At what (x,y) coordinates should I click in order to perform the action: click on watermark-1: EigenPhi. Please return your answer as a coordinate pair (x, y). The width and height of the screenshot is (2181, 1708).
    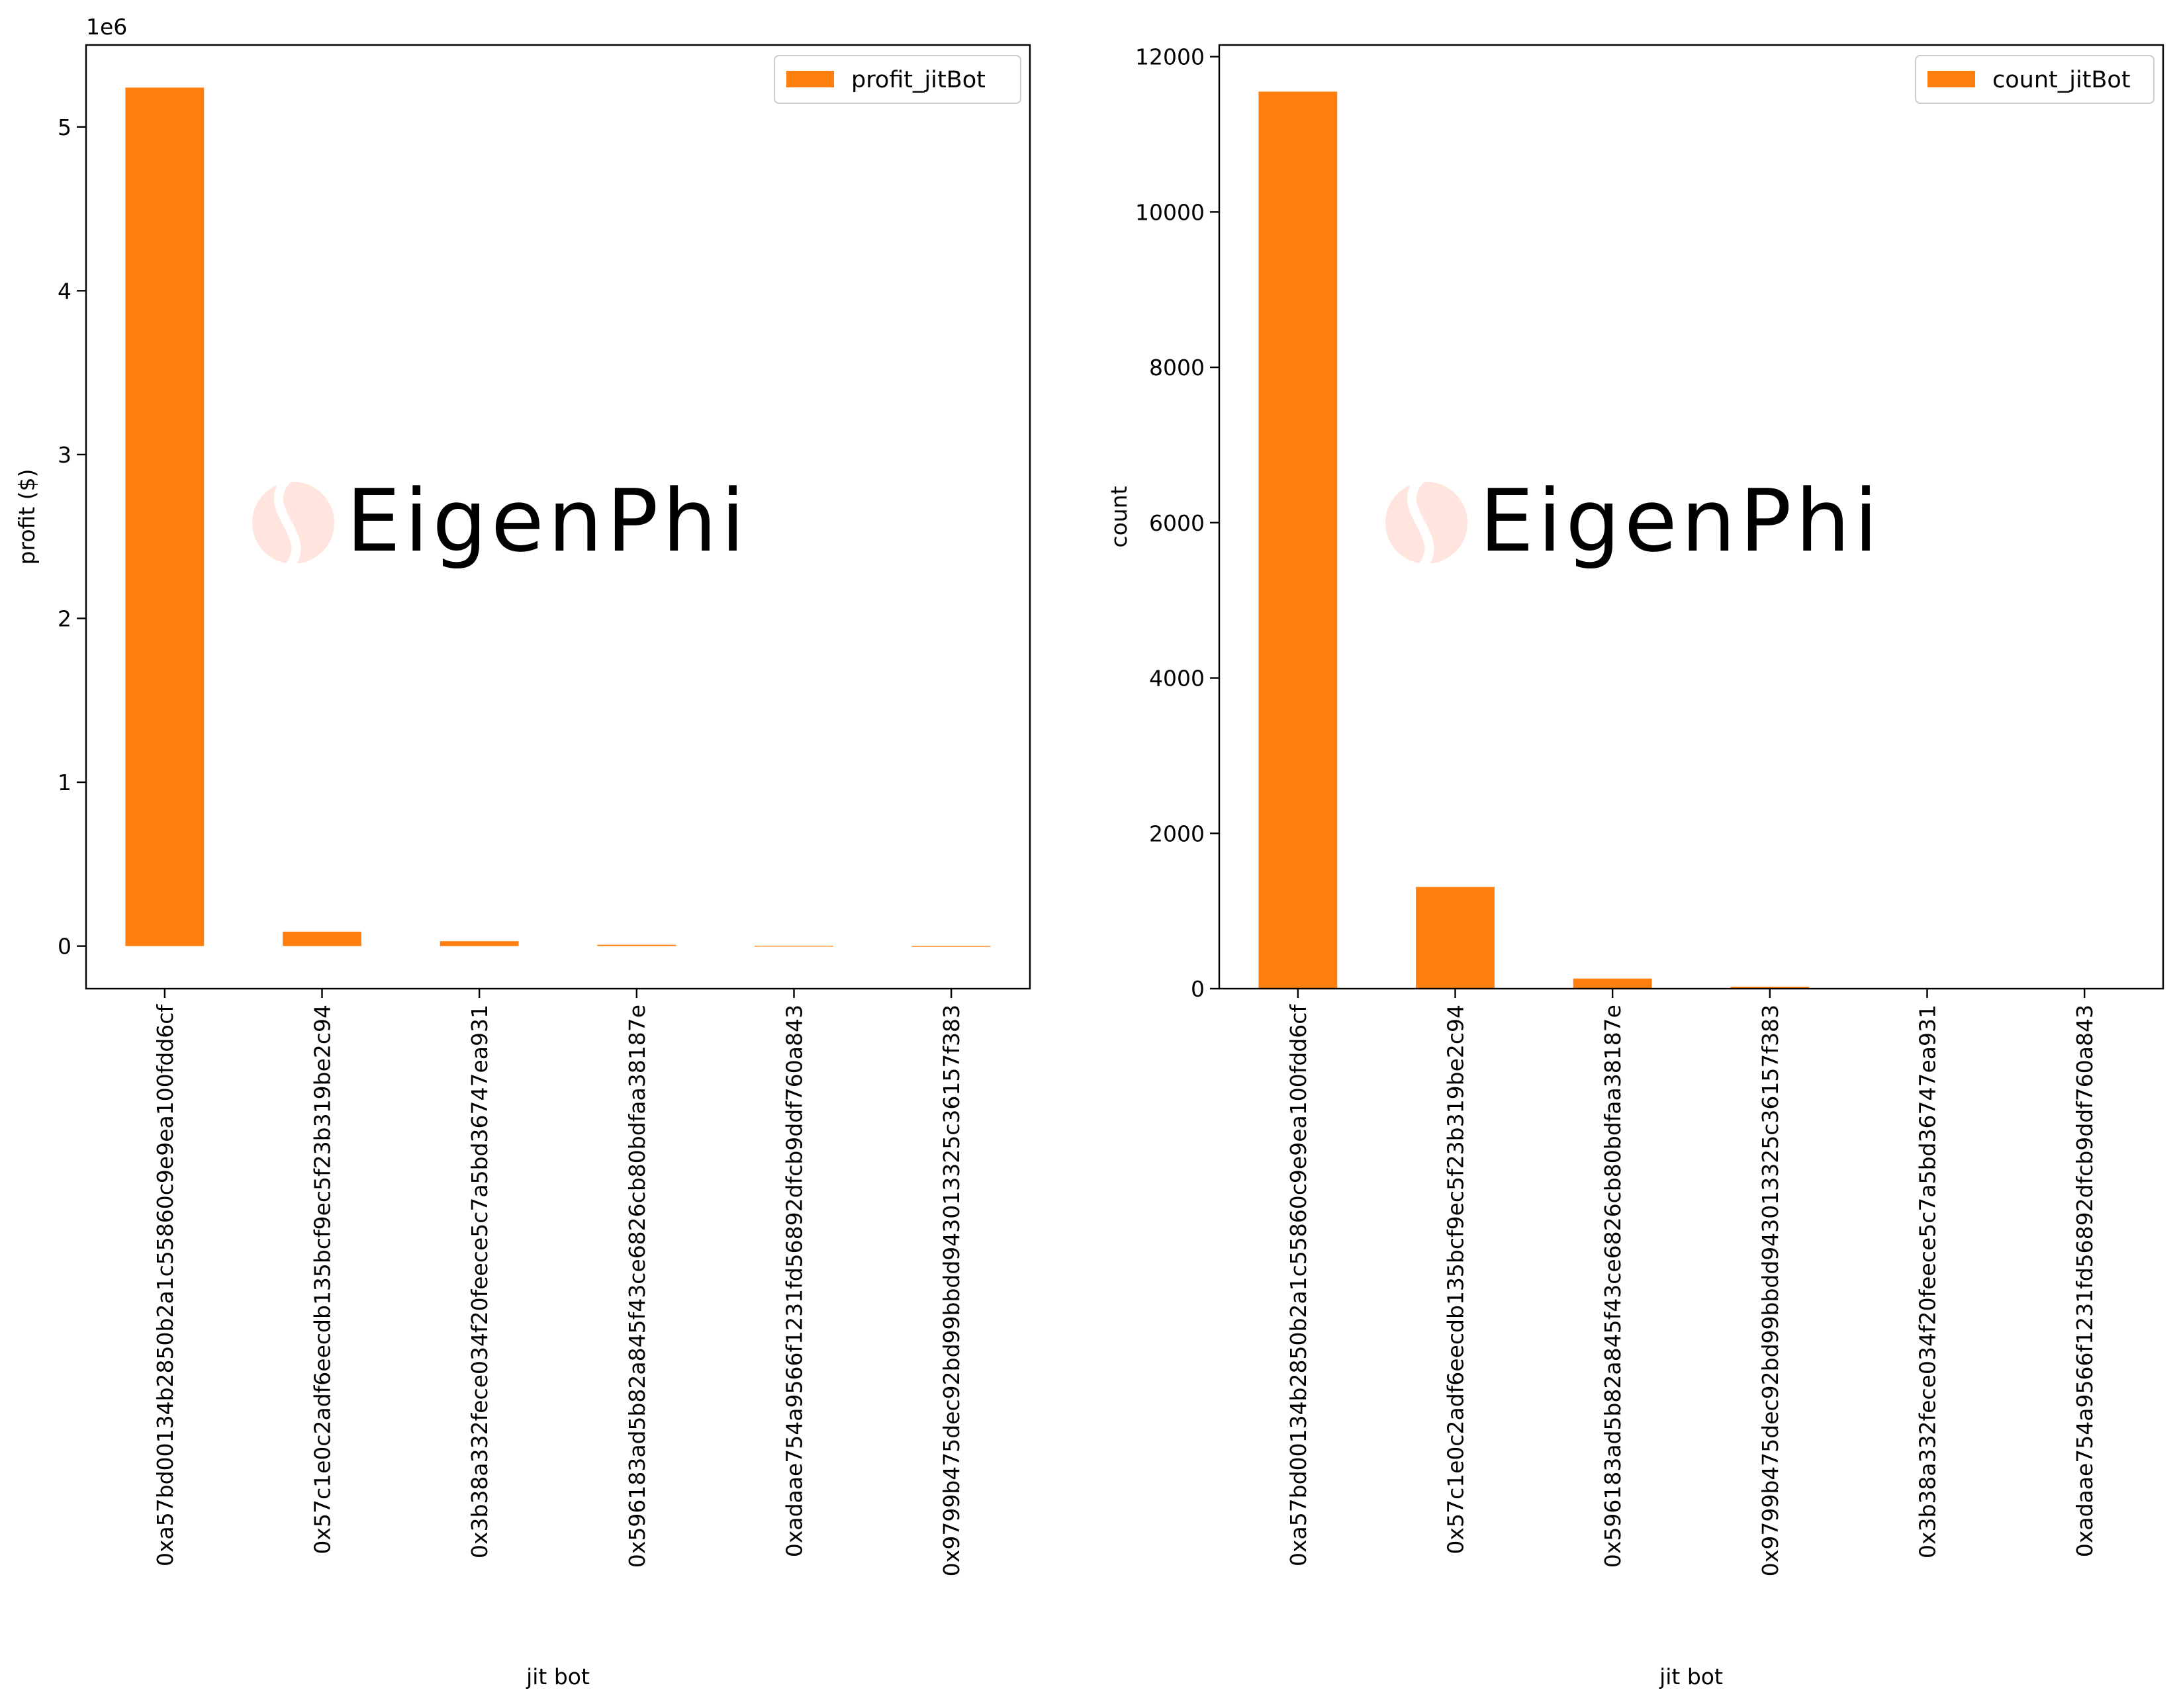
    Looking at the image, I should click on (1634, 521).